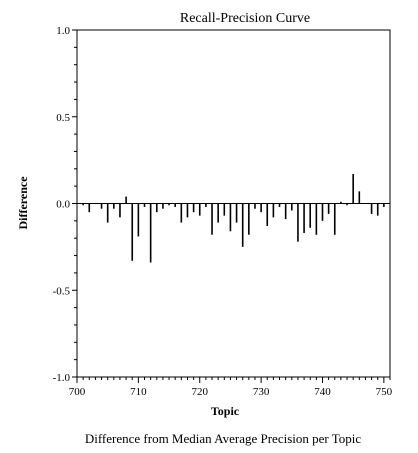  I want to click on x-tick-label: 730, so click(261, 392).